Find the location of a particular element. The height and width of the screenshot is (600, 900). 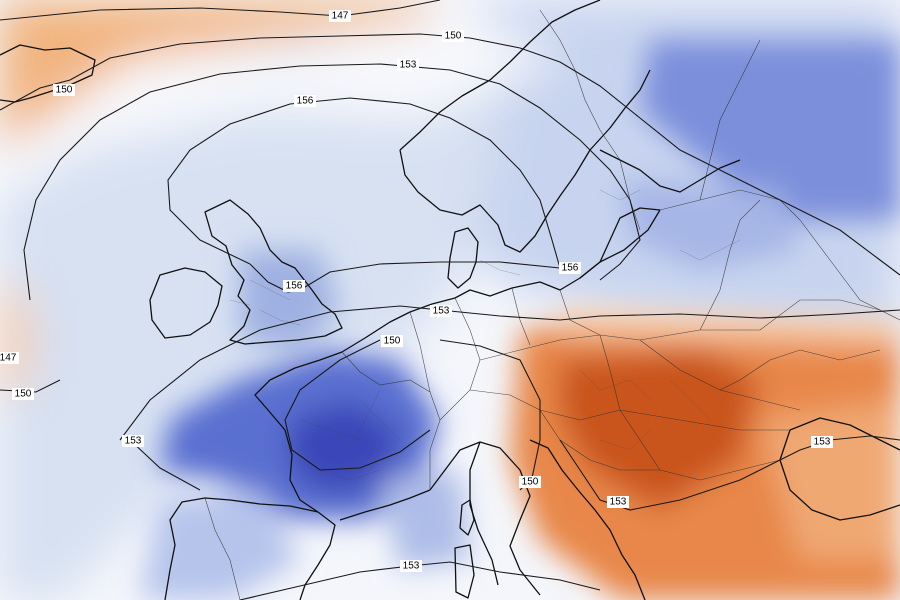

contour-label-153-med: 153 is located at coordinates (411, 566).